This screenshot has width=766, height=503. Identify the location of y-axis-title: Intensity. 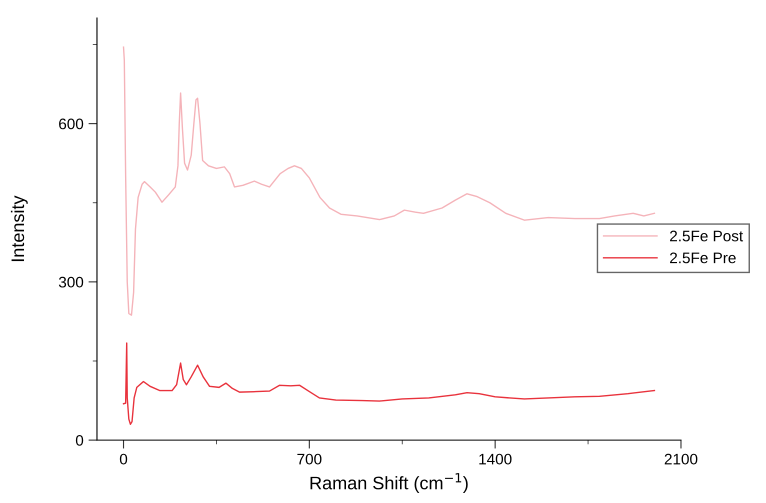
(19, 229).